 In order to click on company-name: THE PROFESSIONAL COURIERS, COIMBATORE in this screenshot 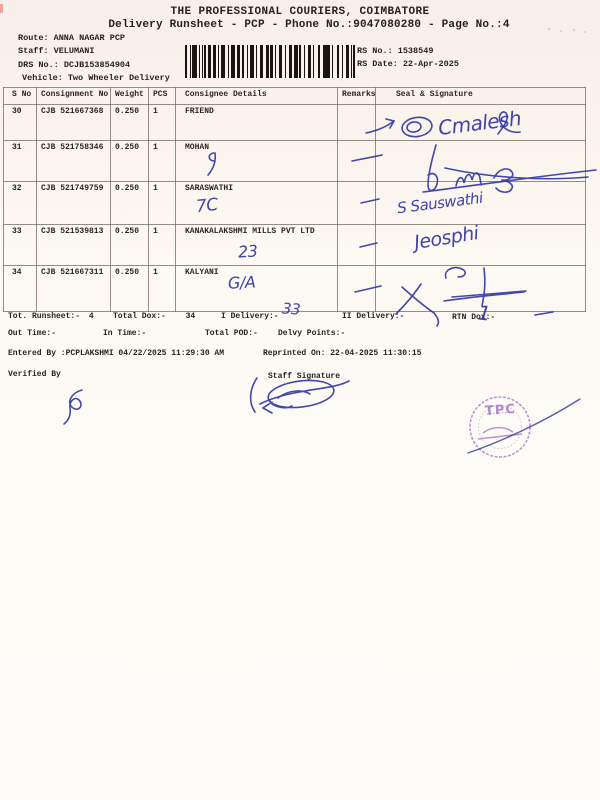, I will do `click(300, 12)`.